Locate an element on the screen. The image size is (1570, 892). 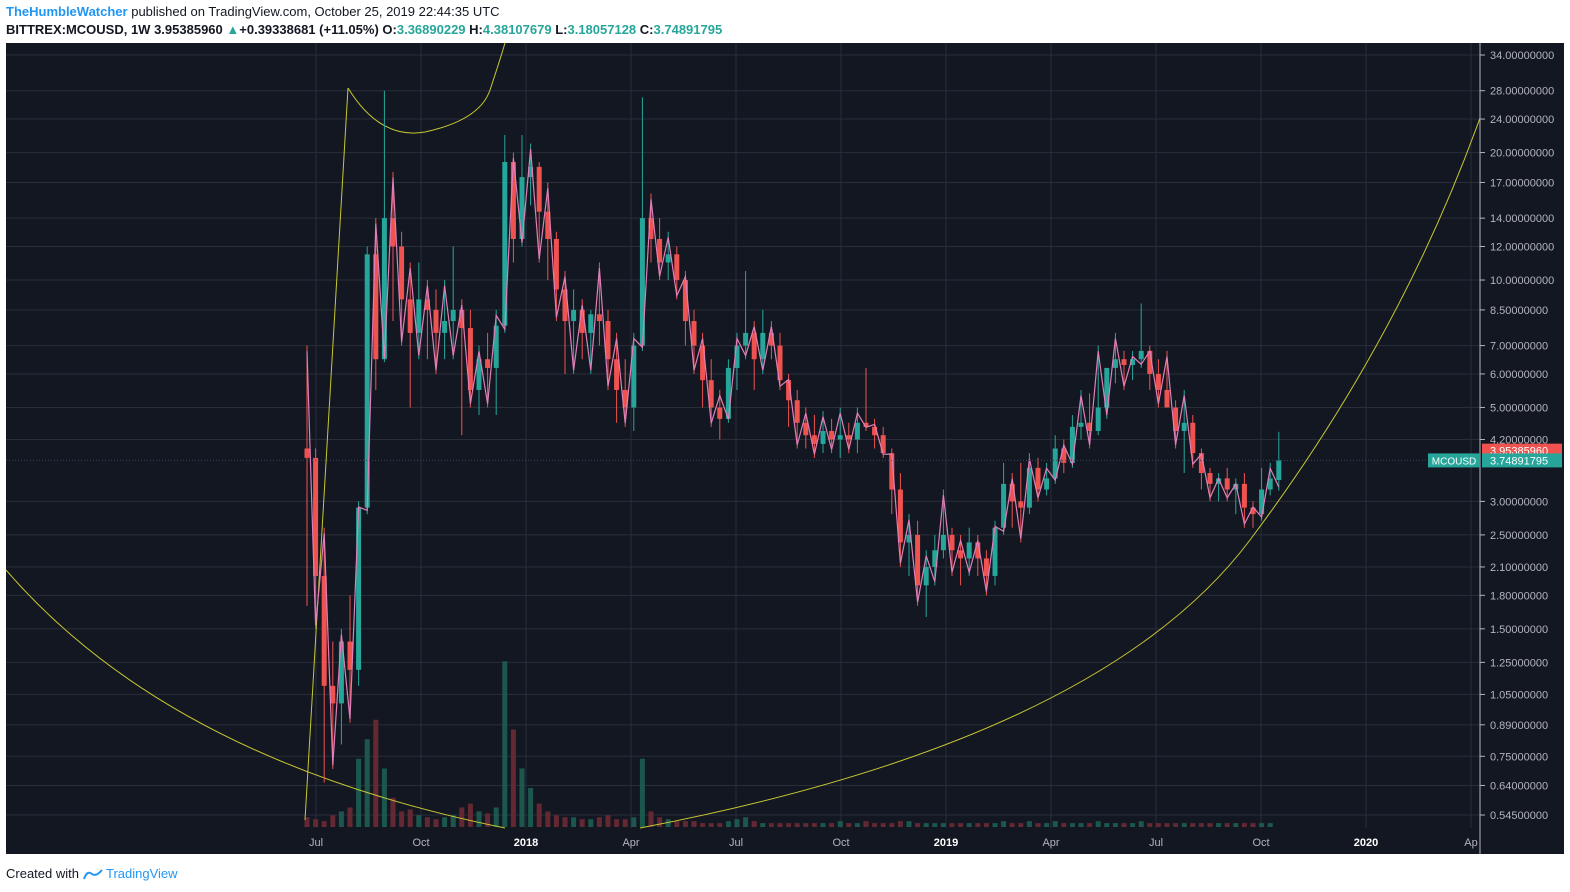
price-tick-label: 17.00000000 is located at coordinates (1522, 183).